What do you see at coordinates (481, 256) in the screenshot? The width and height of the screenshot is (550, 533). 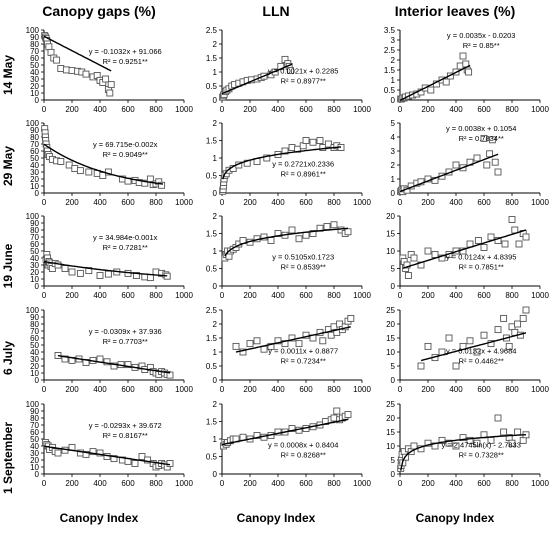 I see `panel-19-june-interior-leaves-equation: y = 0.0124x + 4.8395` at bounding box center [481, 256].